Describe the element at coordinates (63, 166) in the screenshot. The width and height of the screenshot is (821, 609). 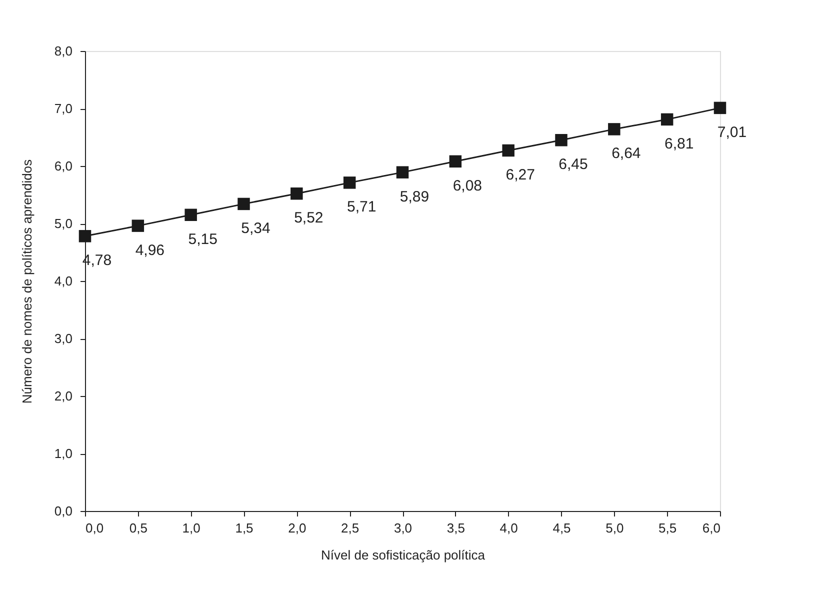
I see `y-tick-label: 6,0` at that location.